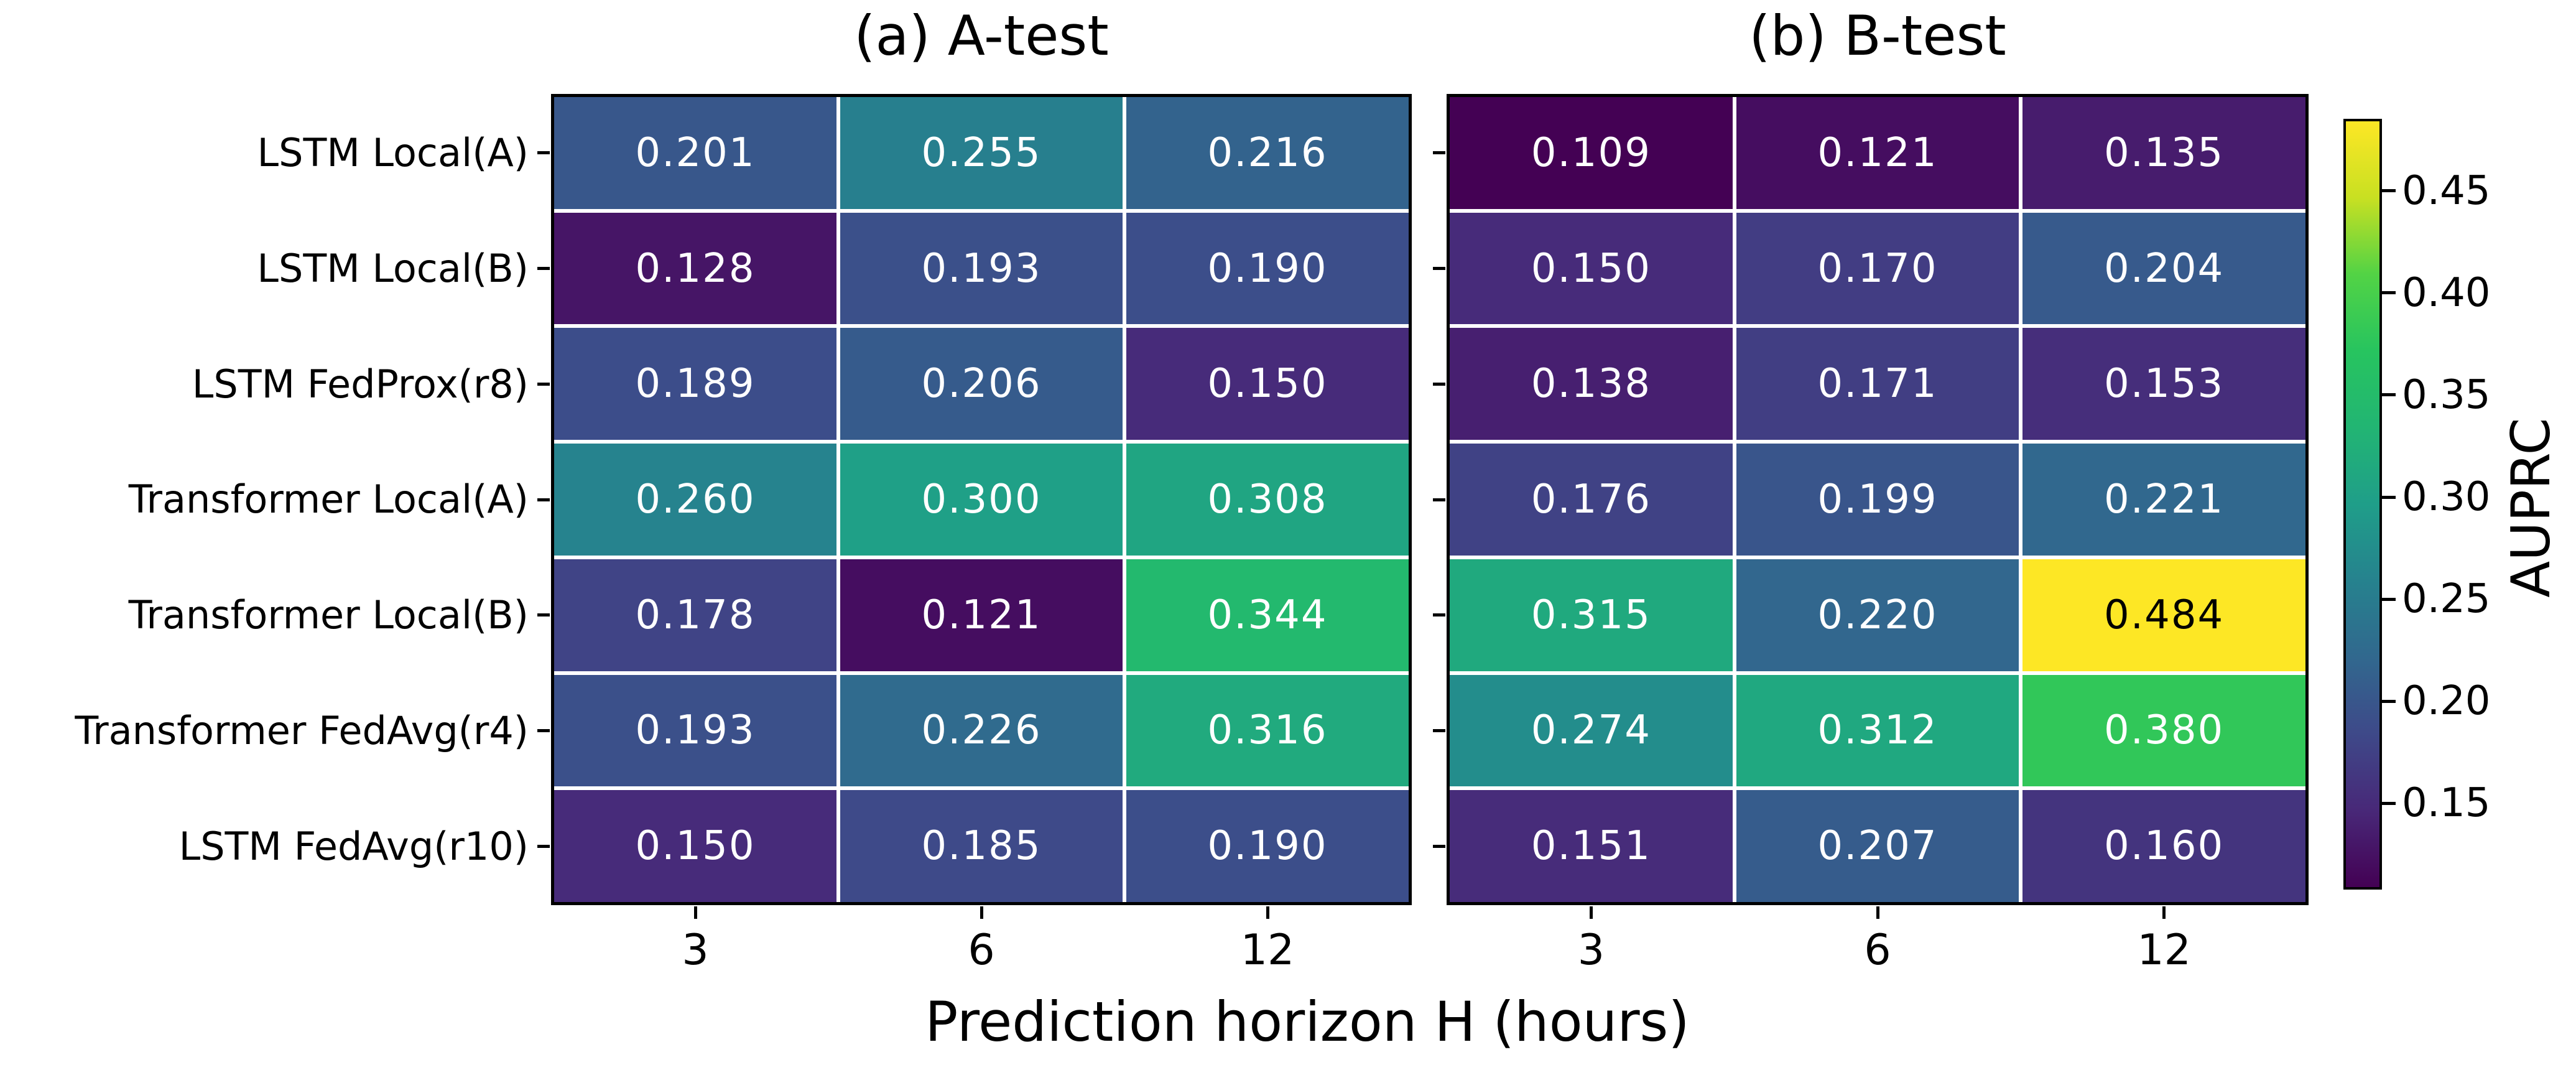 The height and width of the screenshot is (1070, 2576). Describe the element at coordinates (1878, 615) in the screenshot. I see `heatmap-cell: 0.220` at that location.